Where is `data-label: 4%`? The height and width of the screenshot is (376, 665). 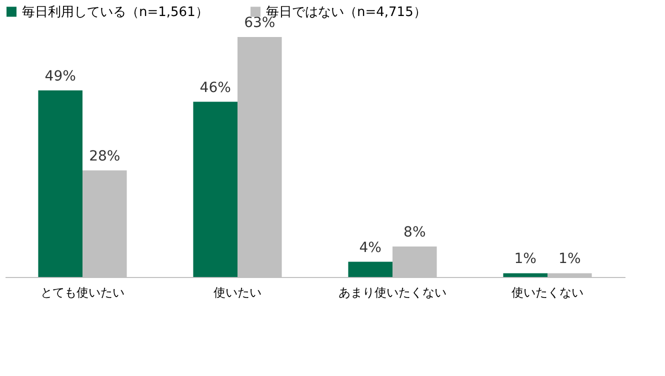 data-label: 4% is located at coordinates (370, 248).